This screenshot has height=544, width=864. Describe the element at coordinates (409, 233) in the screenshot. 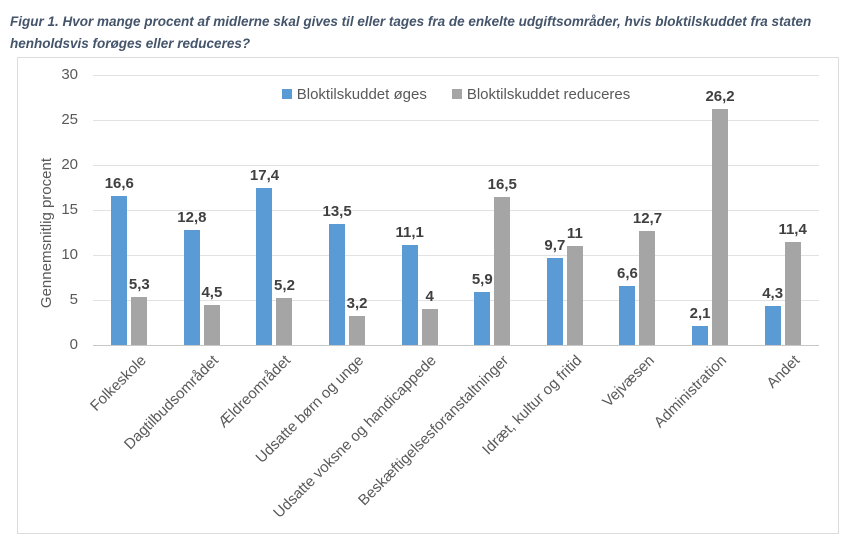

I see `data-label: 11,1` at that location.